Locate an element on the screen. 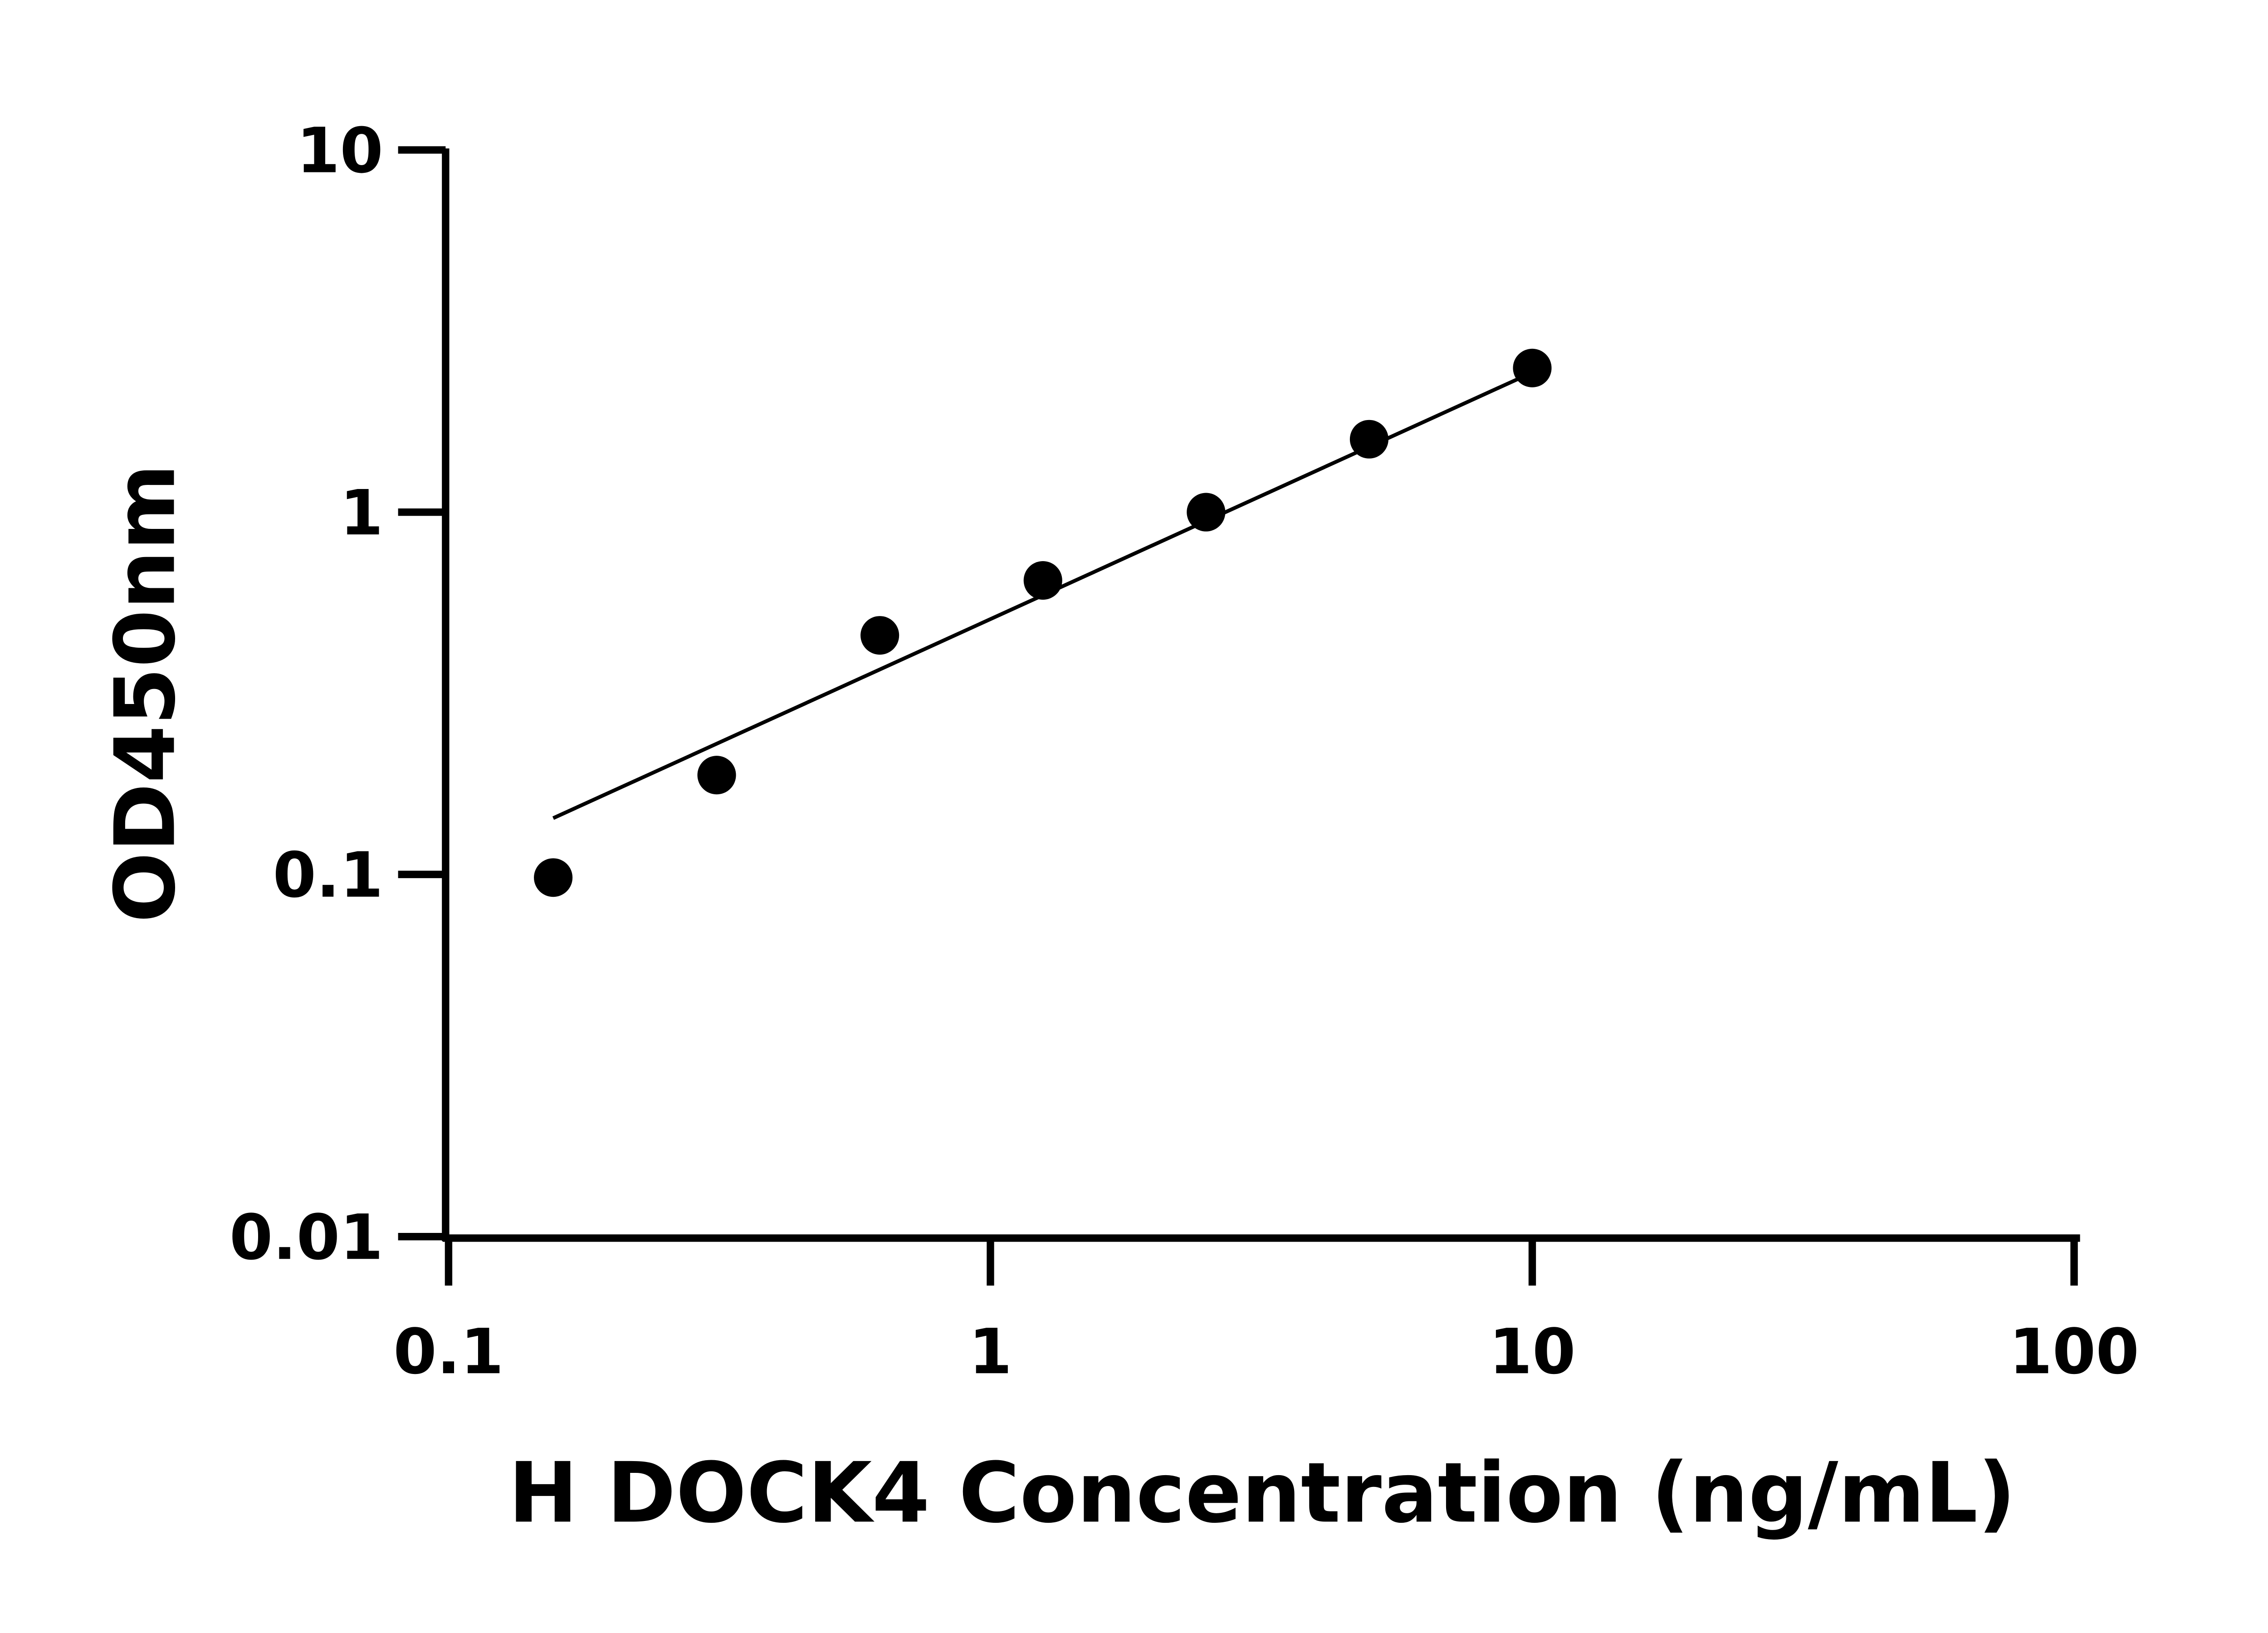  y-tick-label: 0.1 is located at coordinates (328, 875).